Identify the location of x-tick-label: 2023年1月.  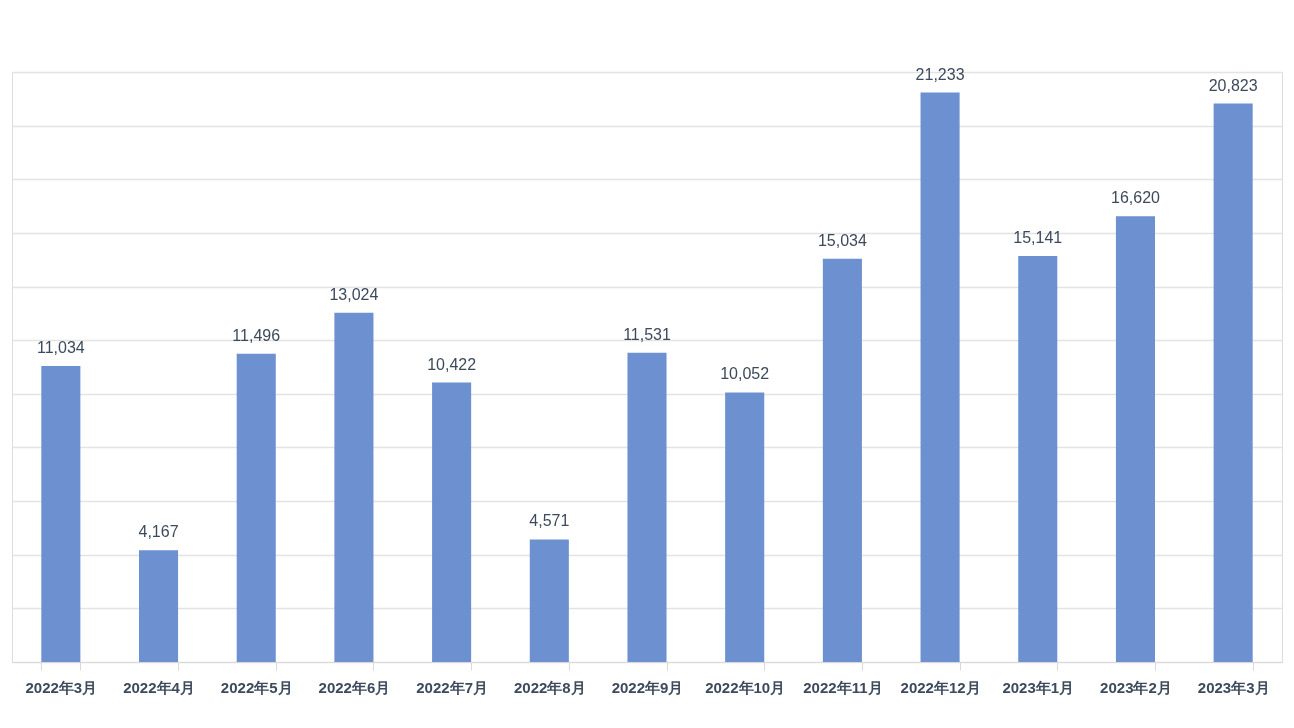
(1038, 687).